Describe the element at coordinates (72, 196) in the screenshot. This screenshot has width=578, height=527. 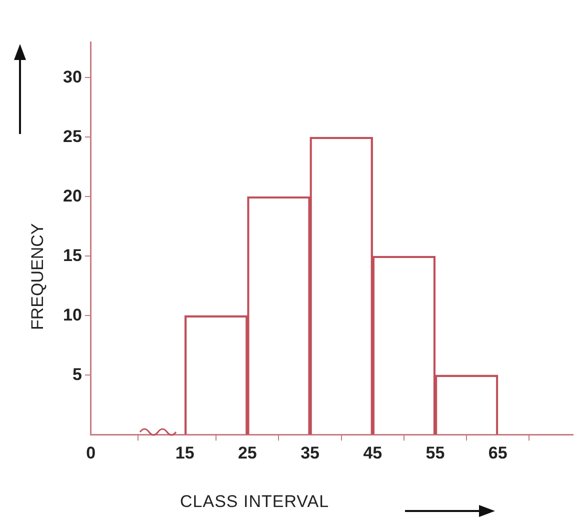
I see `y-tick-label: 20` at that location.